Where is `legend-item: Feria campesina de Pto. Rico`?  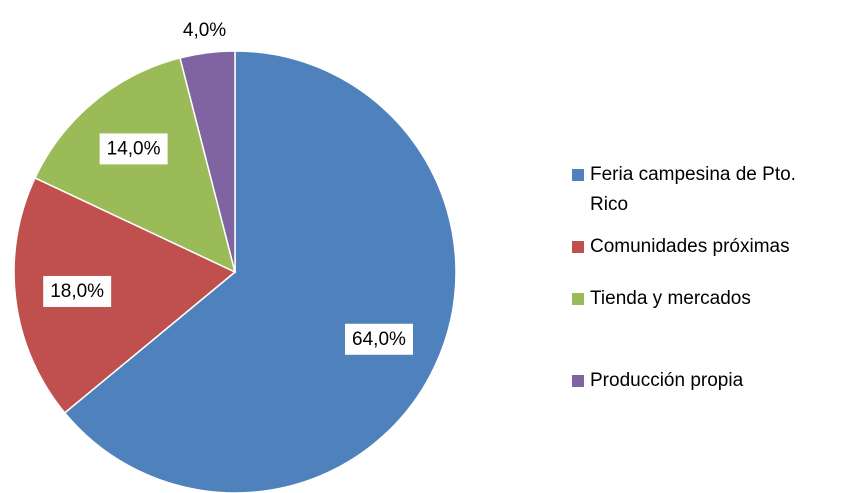 legend-item: Feria campesina de Pto. Rico is located at coordinates (697, 190).